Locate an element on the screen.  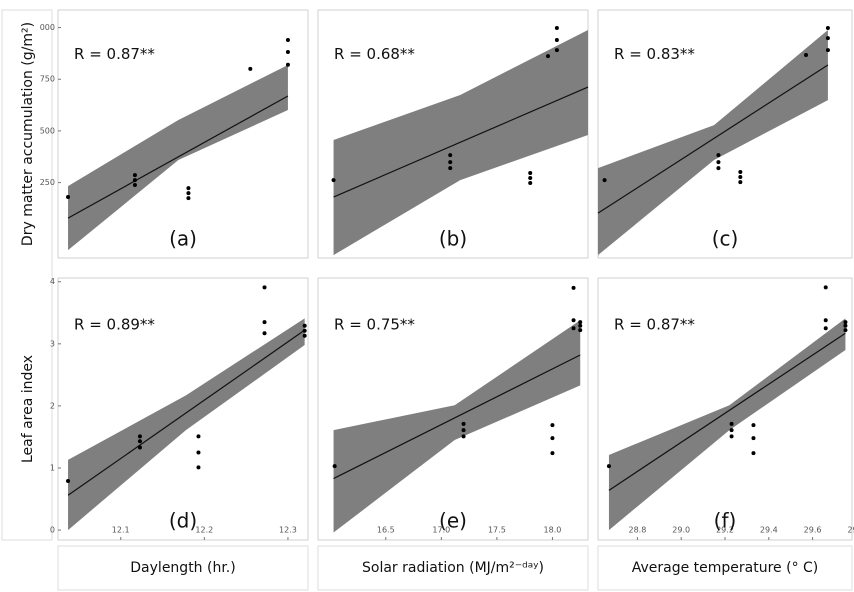
y-axis-label: Leaf area index is located at coordinates (28, 409).